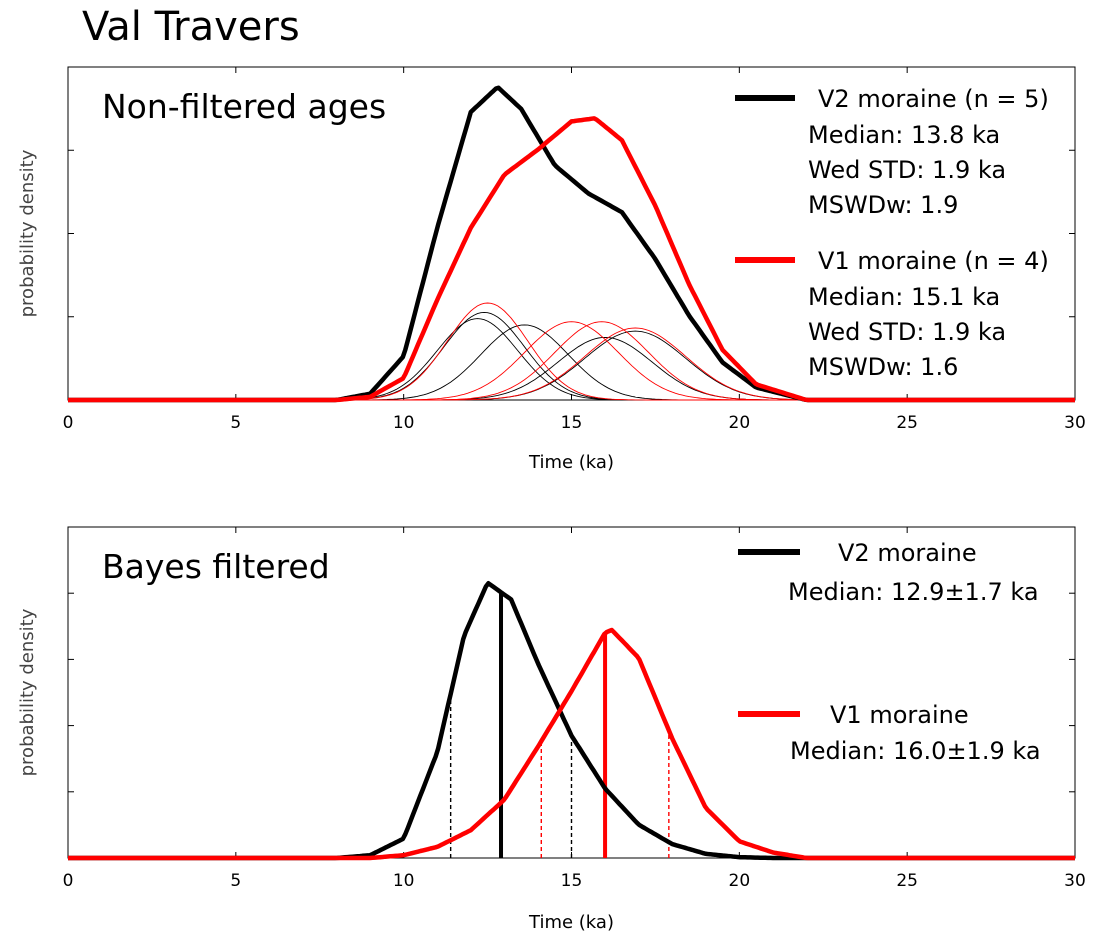  I want to click on panel-title: Non-filtered ages, so click(244, 106).